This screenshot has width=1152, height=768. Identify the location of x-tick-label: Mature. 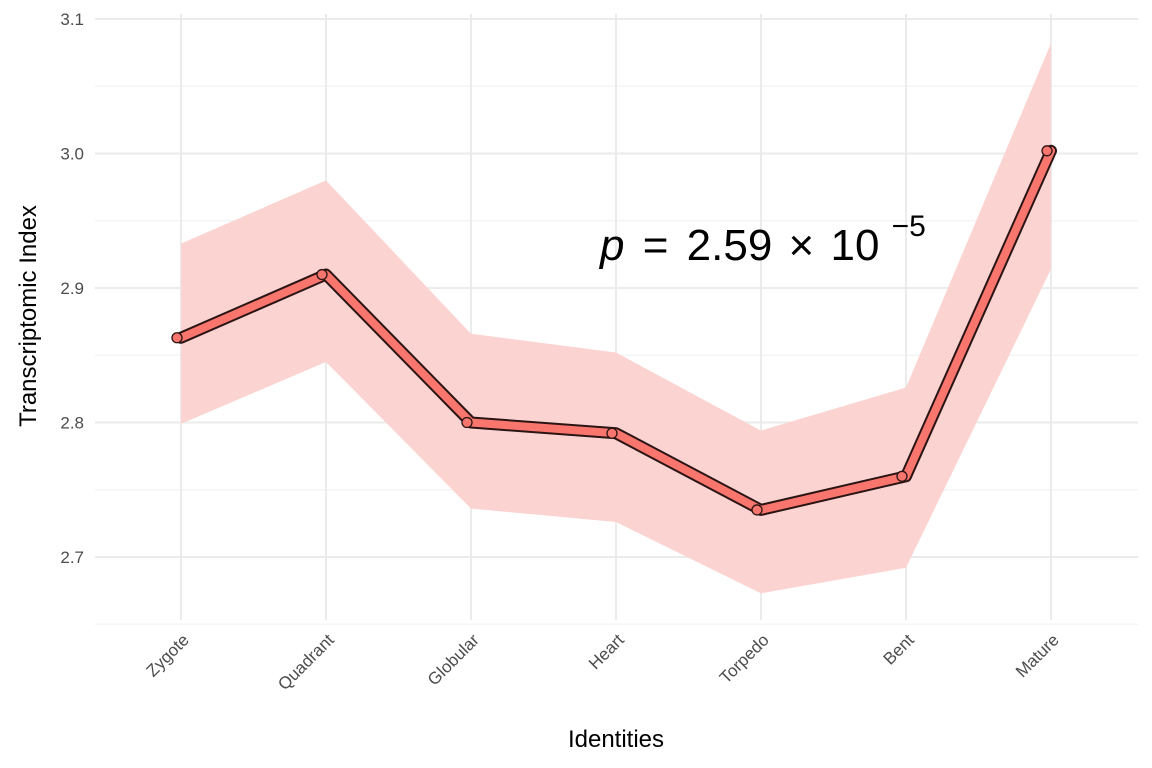
(1037, 655).